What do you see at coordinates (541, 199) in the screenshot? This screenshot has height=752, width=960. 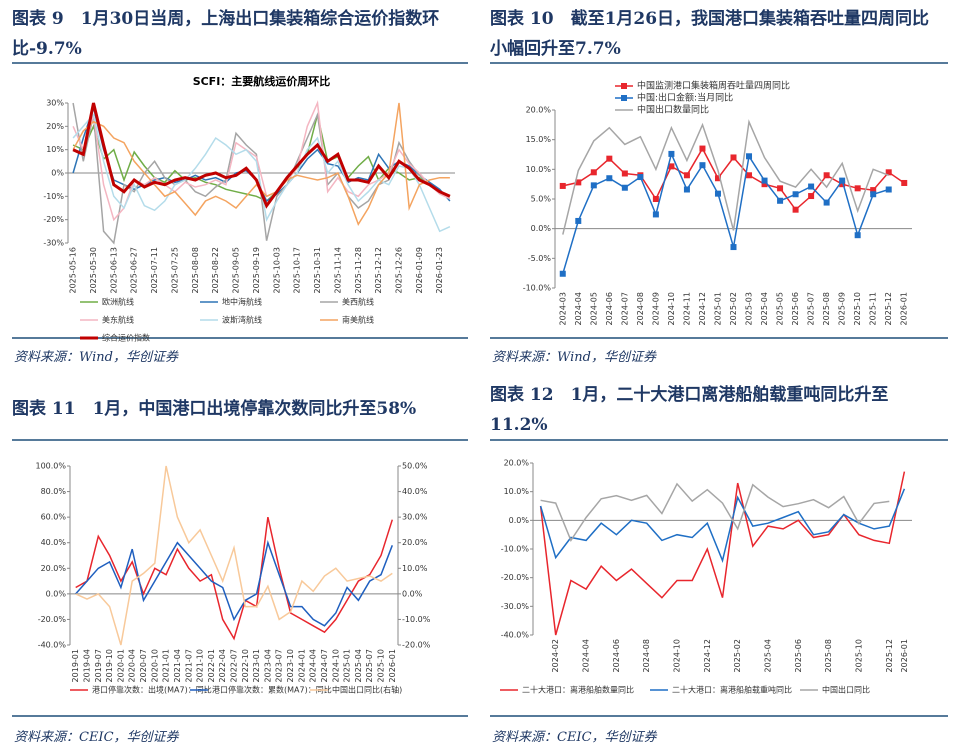 I see `y-tick-label: 5.0%` at bounding box center [541, 199].